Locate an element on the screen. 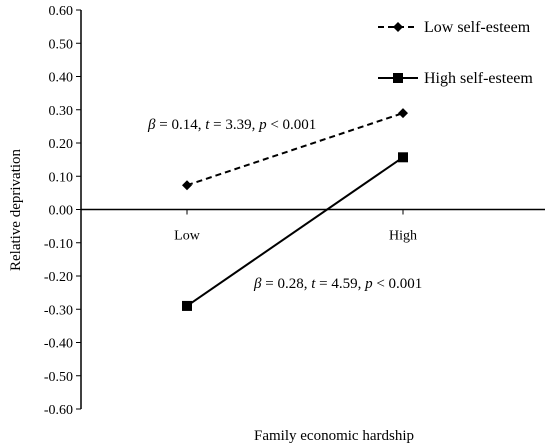  legend: Low self-esteem High self-esteem is located at coordinates (455, 53).